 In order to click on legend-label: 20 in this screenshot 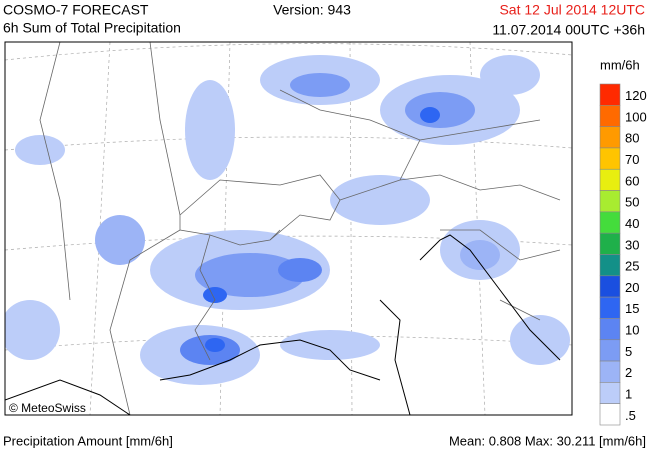, I will do `click(632, 287)`.